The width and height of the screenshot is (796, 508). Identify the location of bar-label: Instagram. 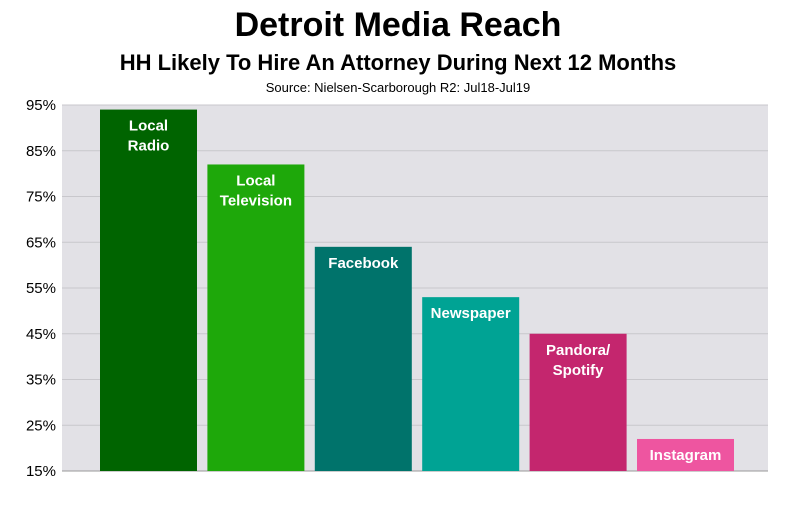
(686, 455).